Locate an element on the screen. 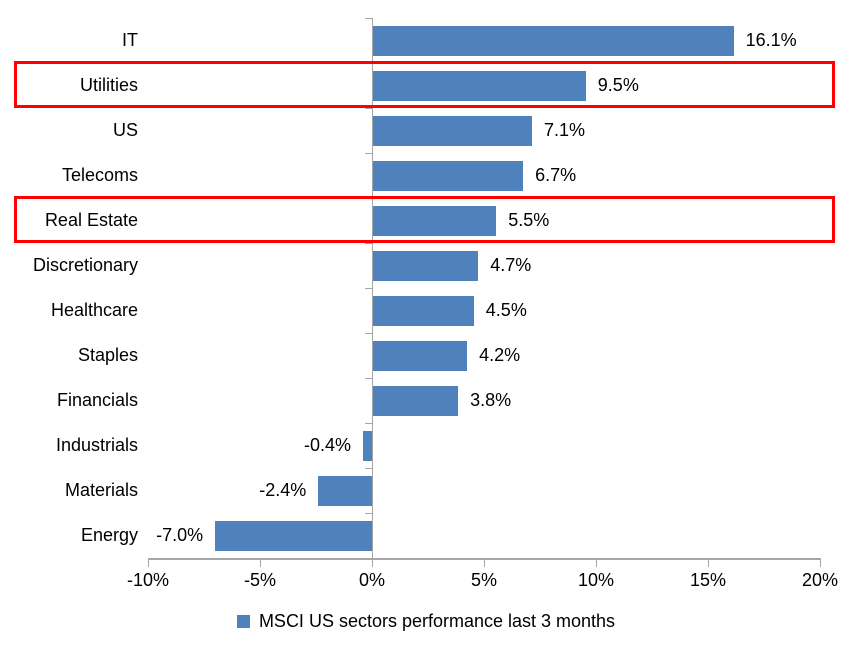 This screenshot has height=651, width=852. category-label-us: US is located at coordinates (125, 130).